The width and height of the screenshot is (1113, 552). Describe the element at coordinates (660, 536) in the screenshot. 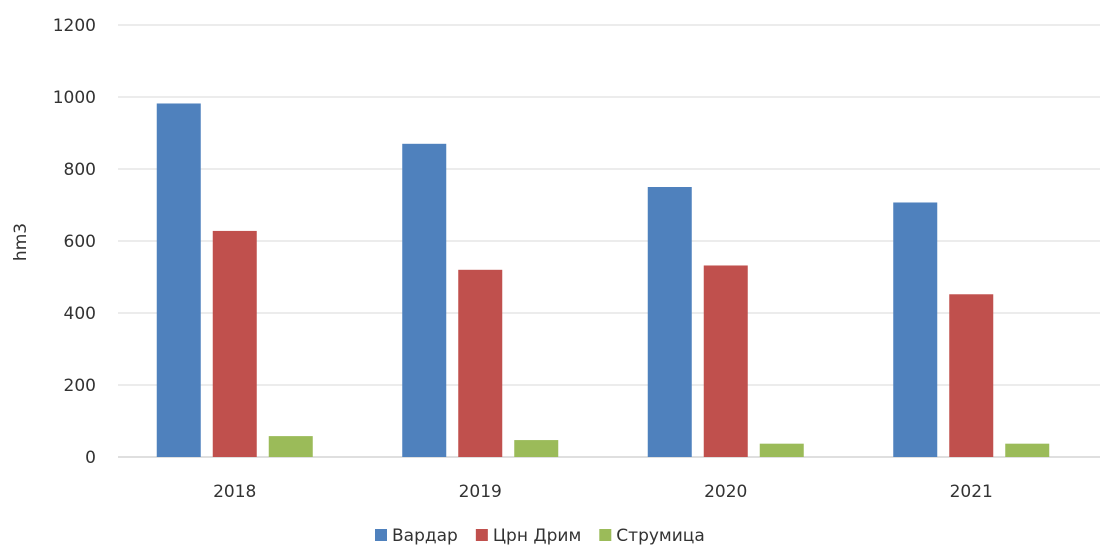

I see `legend-label: Струмица` at that location.